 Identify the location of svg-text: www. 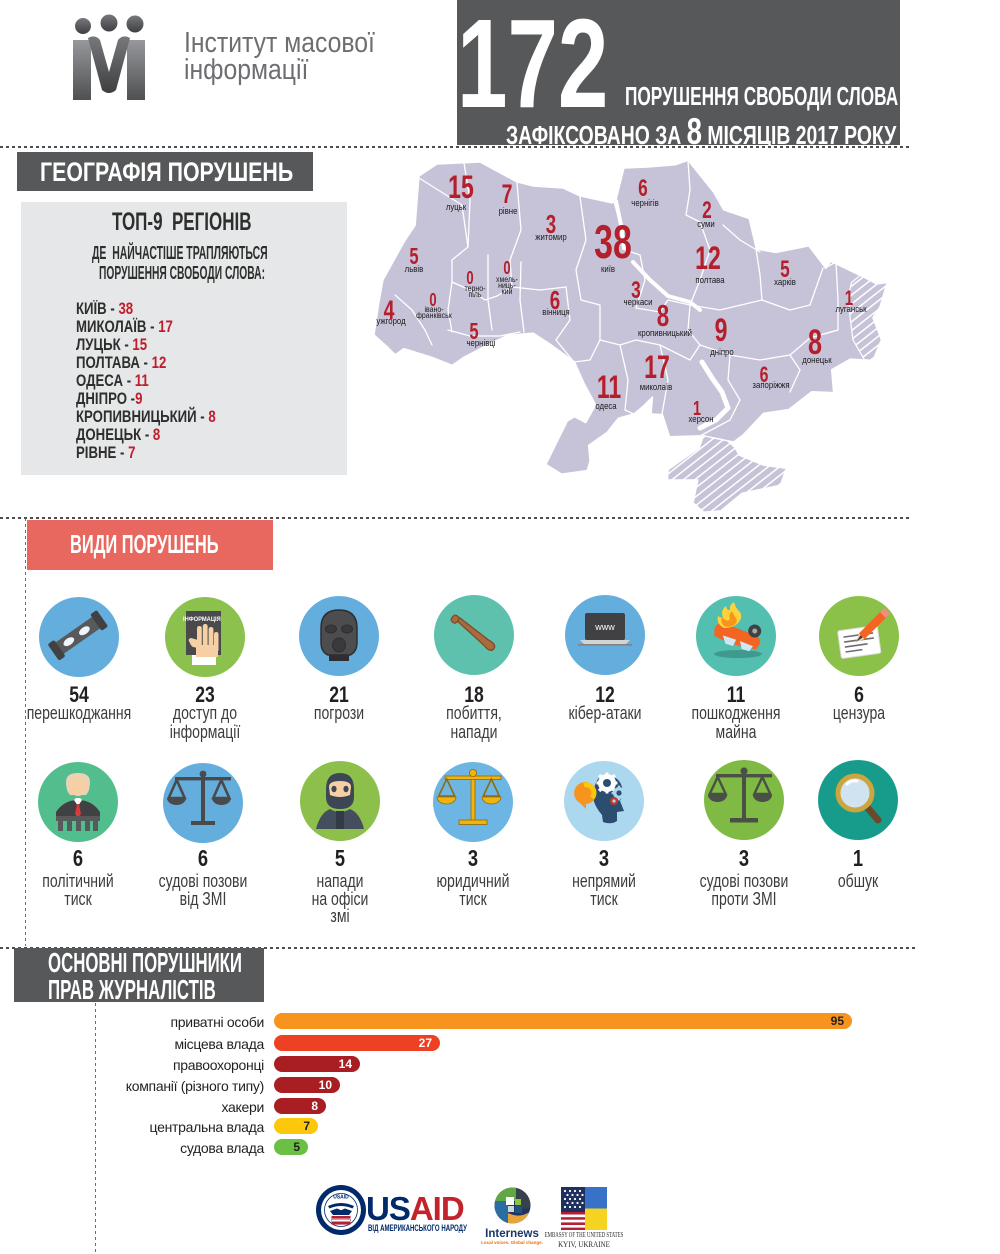
(604, 627).